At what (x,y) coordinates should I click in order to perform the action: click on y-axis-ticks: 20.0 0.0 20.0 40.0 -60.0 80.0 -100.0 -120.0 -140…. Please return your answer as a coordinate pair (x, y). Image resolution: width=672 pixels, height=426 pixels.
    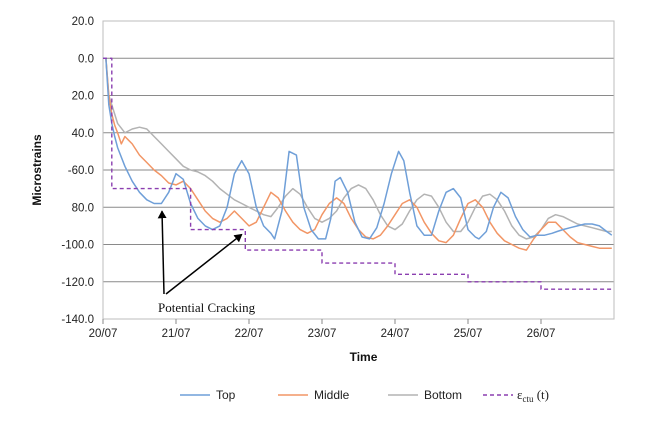
    Looking at the image, I should click on (77, 171).